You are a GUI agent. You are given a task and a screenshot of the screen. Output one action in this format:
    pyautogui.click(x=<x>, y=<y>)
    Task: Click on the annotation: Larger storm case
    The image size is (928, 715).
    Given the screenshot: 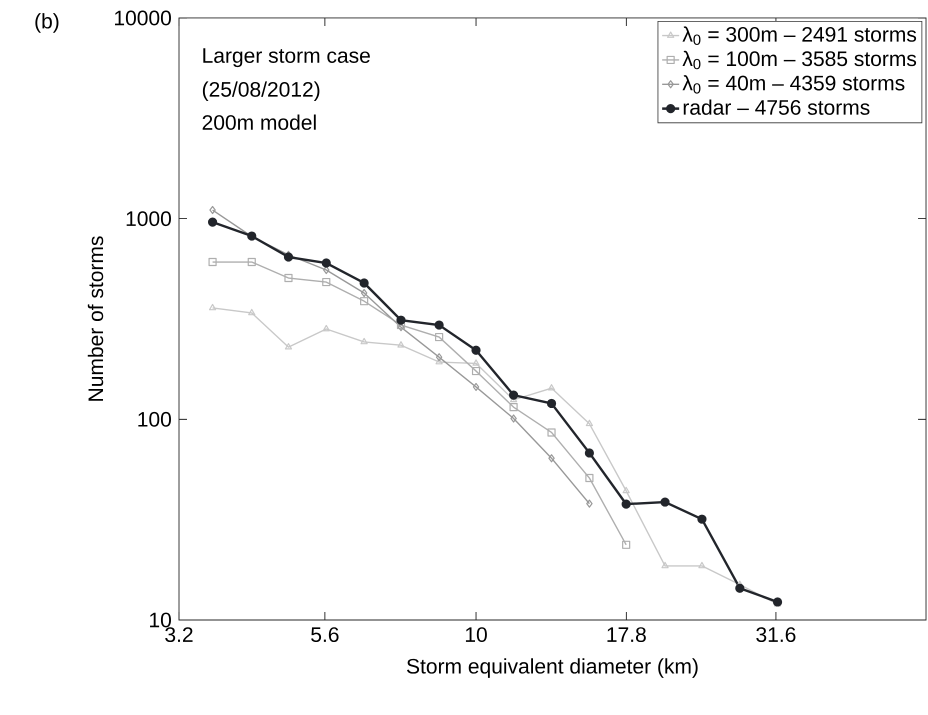 What is the action you would take?
    pyautogui.click(x=286, y=58)
    